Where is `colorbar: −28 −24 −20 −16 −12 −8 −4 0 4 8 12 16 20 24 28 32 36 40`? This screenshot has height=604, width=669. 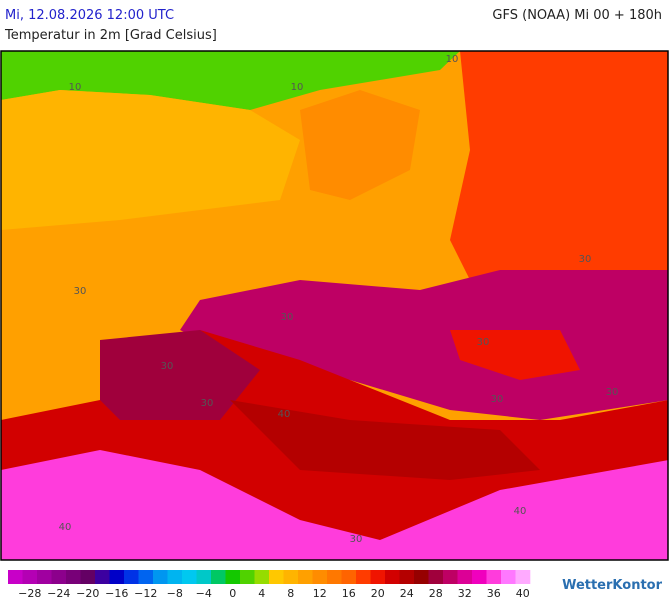 colorbar: −28 −24 −20 −16 −12 −8 −4 0 4 8 12 16 20 24 28 32 36 40 is located at coordinates (269, 585).